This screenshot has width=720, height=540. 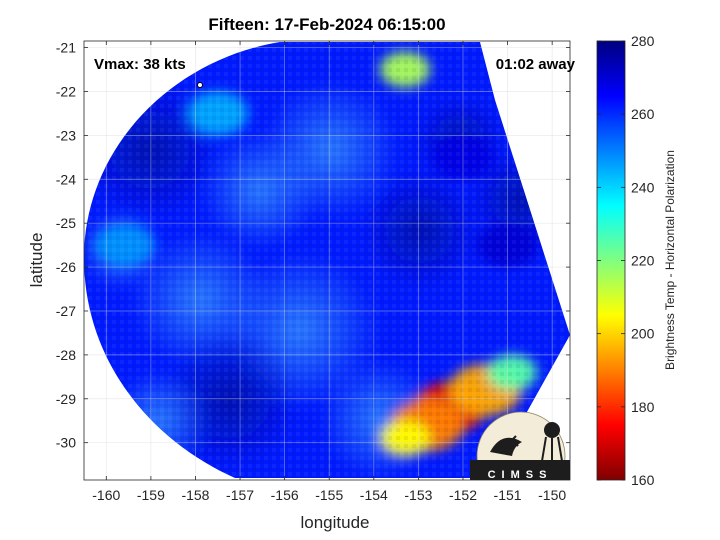 I want to click on plot-title: Fifteen: 17-Feb-2024 06:15:00, so click(x=326, y=24).